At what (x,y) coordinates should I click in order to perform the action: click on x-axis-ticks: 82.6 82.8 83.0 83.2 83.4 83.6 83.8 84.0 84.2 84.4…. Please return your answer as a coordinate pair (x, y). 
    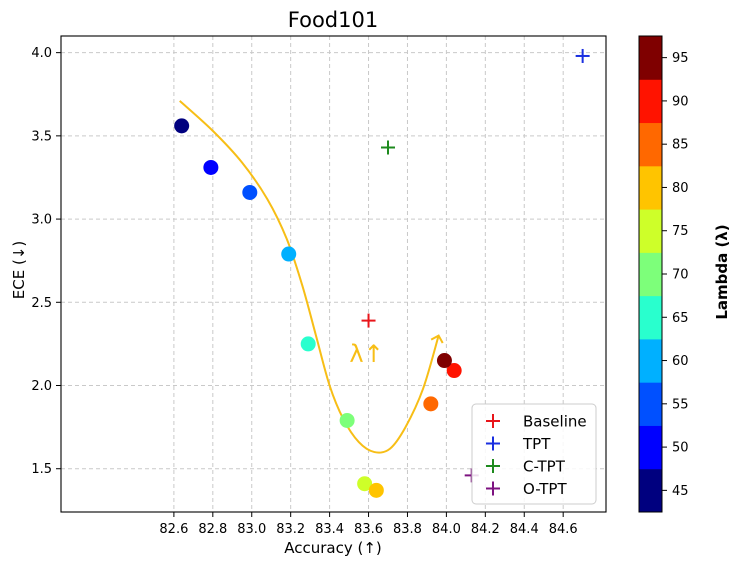
    Looking at the image, I should click on (368, 524).